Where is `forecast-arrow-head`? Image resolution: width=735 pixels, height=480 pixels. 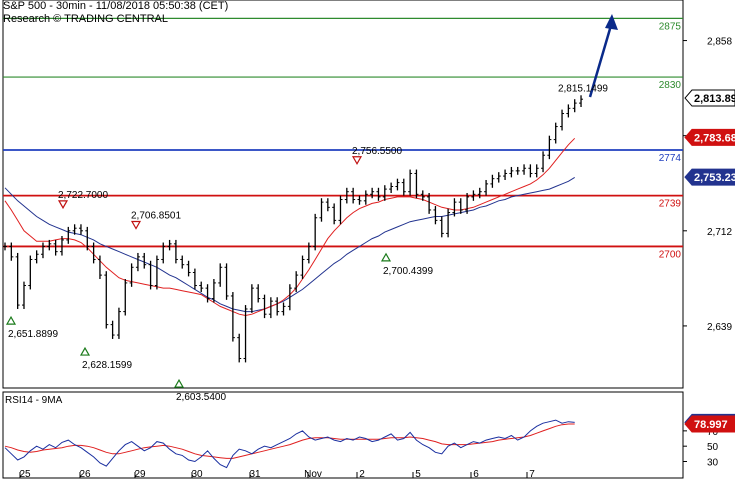
forecast-arrow-head is located at coordinates (611, 22).